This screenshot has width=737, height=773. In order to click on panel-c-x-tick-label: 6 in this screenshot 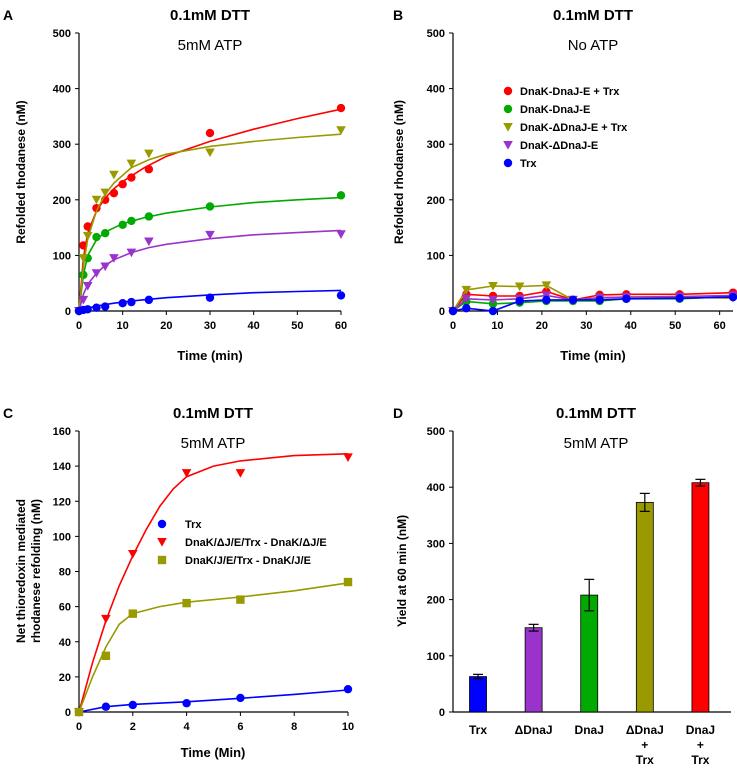, I will do `click(240, 727)`.